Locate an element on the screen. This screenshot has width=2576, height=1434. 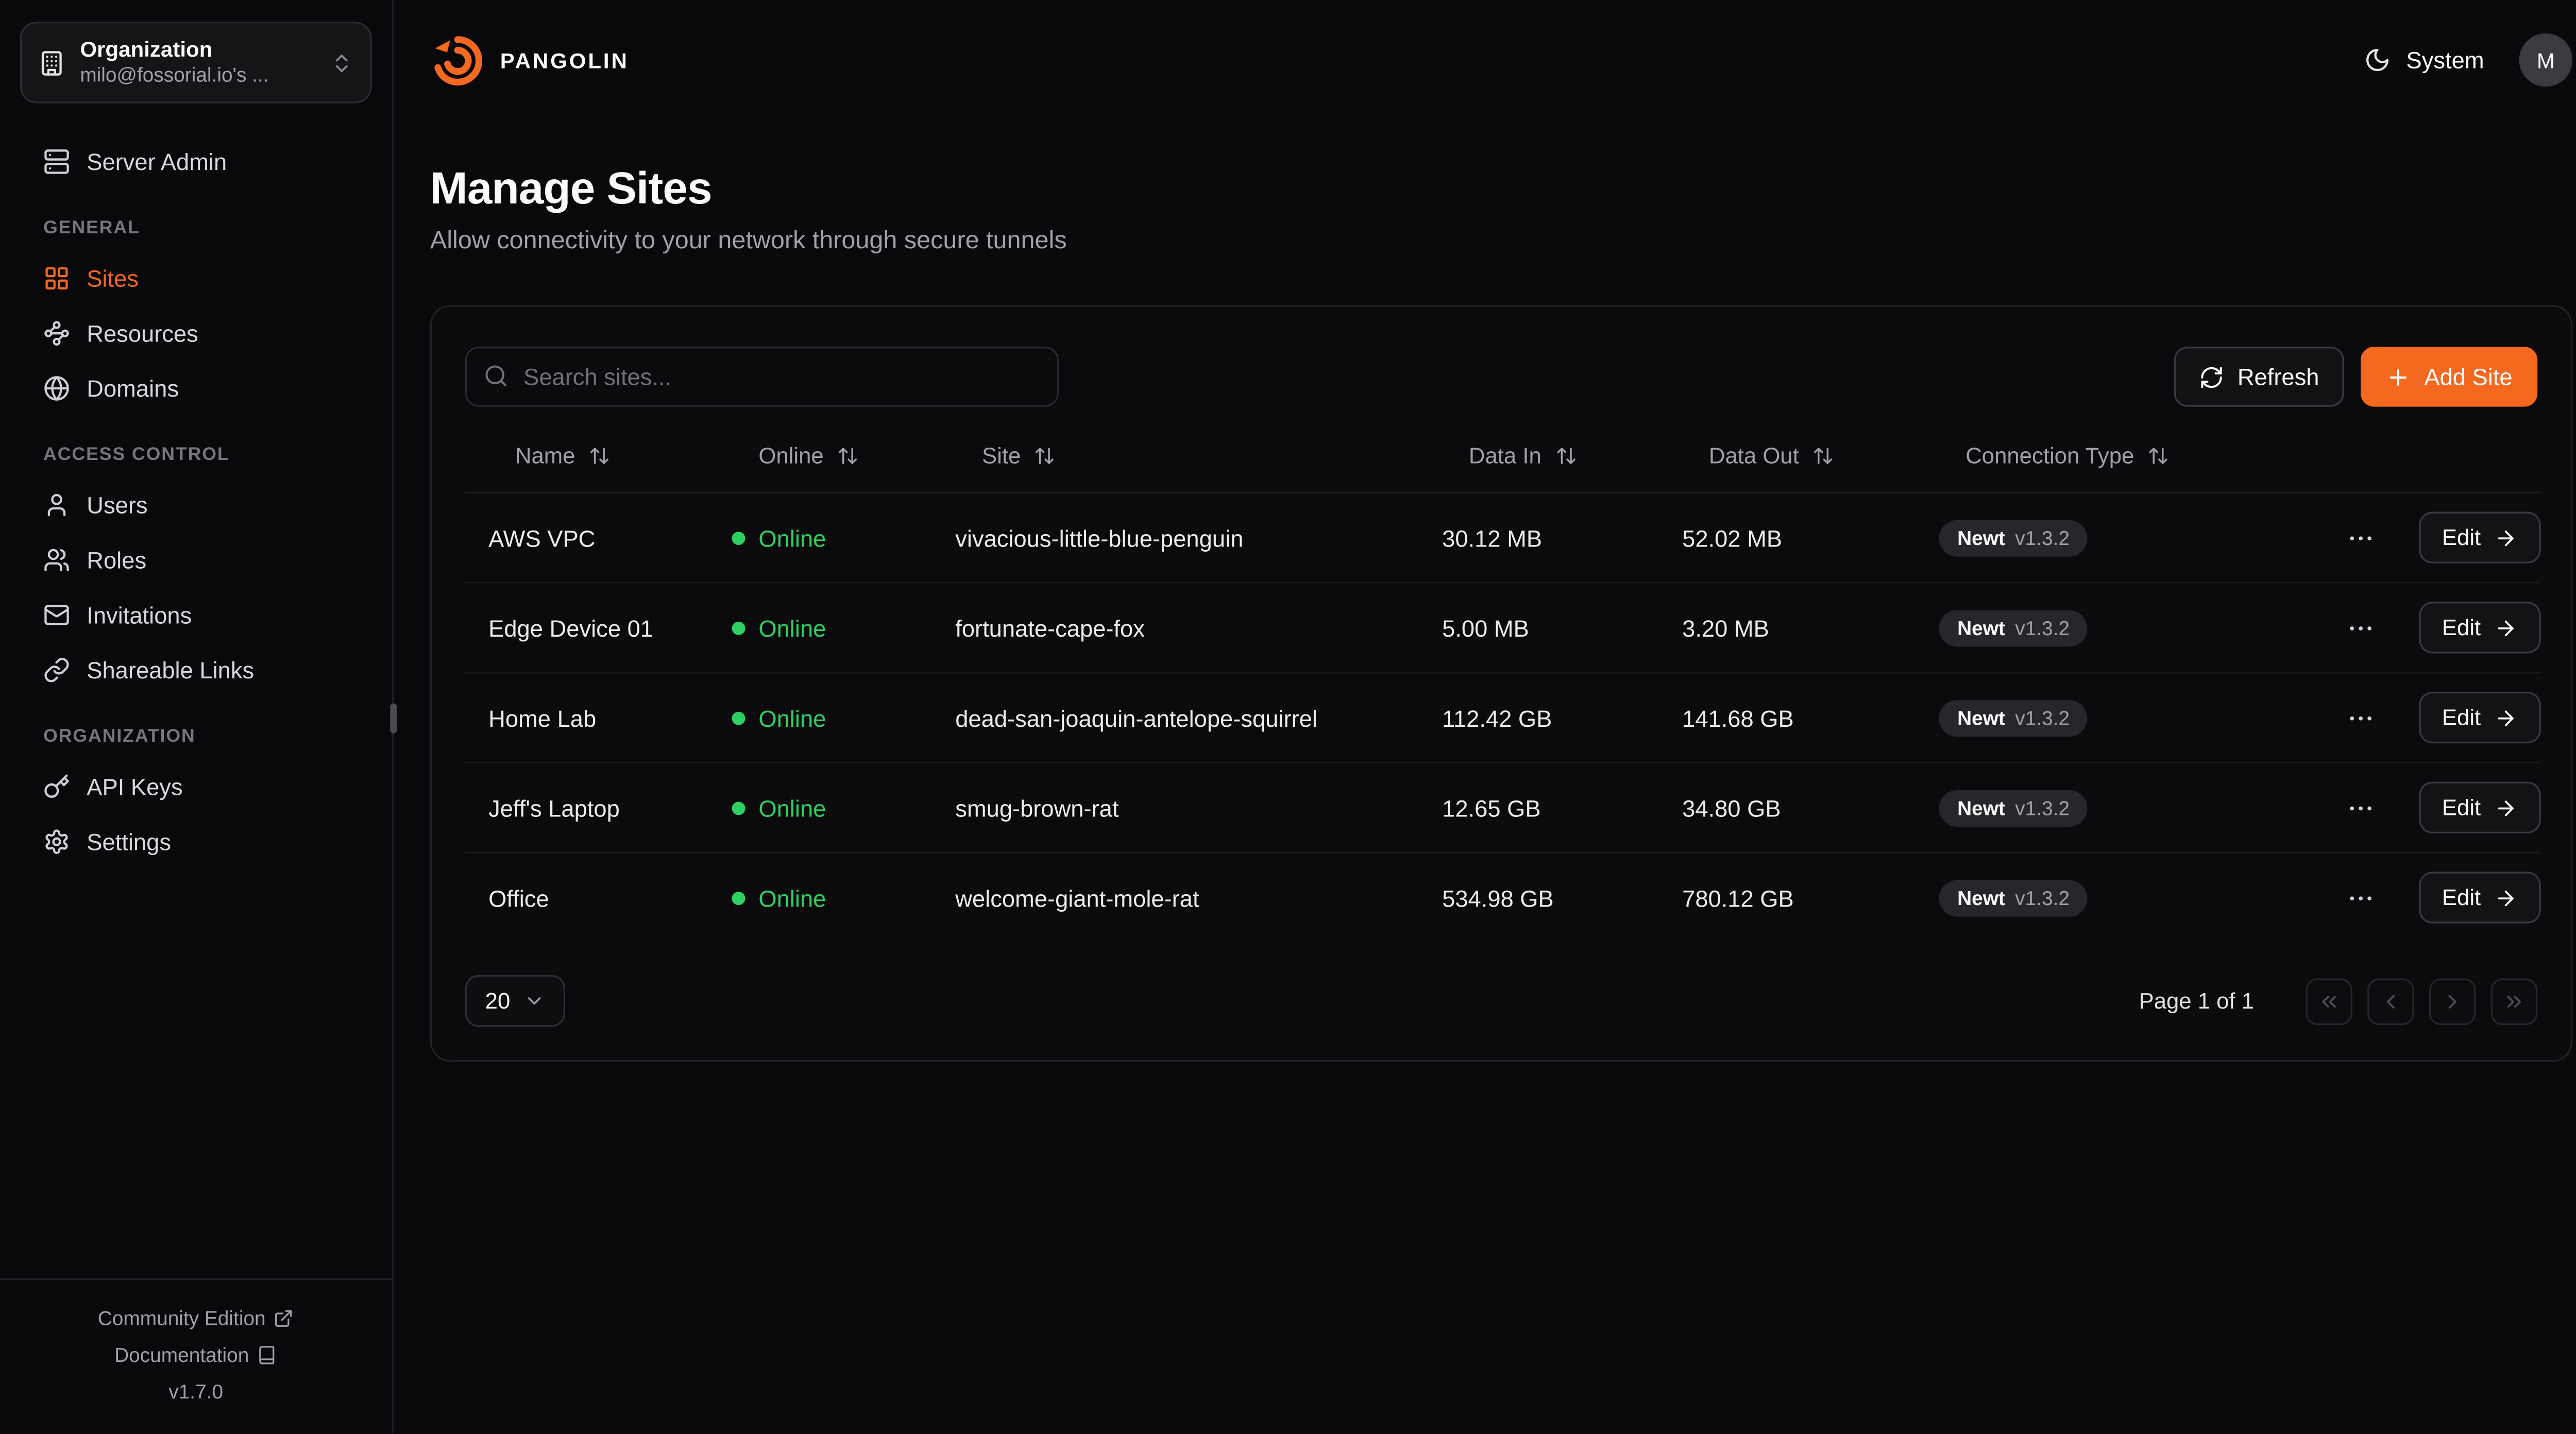
sidebar-item-server-admin: Server Admin is located at coordinates (195, 161).